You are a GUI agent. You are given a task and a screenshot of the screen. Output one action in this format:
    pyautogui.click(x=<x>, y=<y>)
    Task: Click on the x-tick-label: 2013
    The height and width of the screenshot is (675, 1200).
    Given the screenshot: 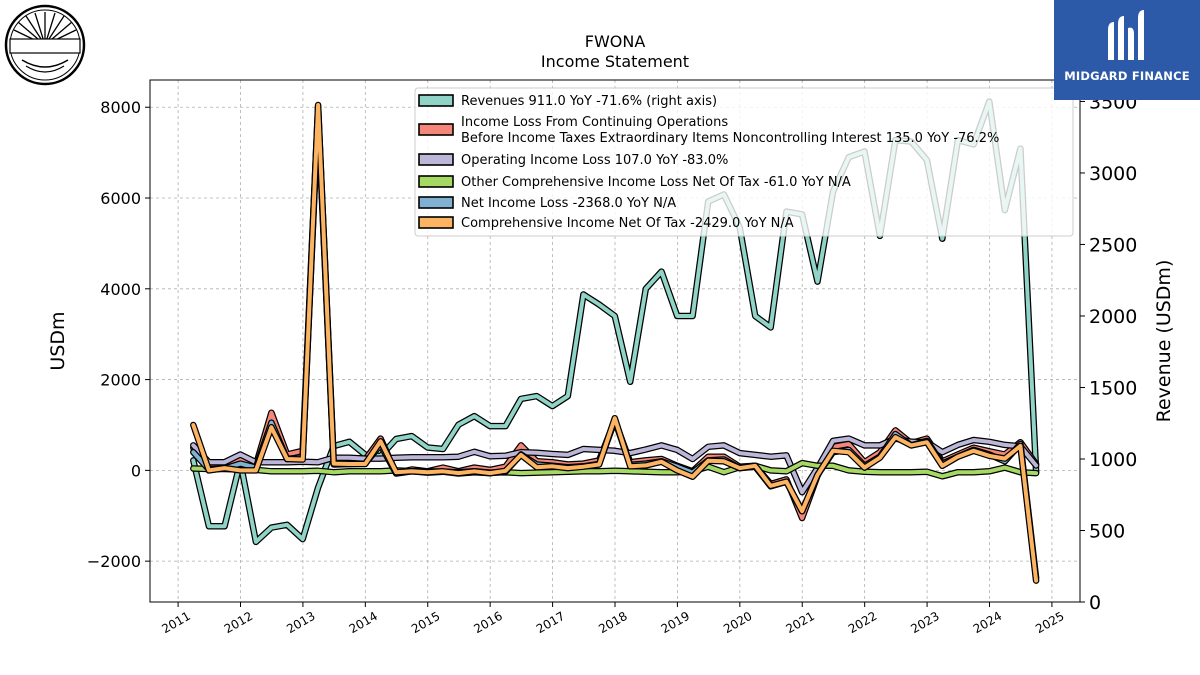 What is the action you would take?
    pyautogui.click(x=300, y=622)
    